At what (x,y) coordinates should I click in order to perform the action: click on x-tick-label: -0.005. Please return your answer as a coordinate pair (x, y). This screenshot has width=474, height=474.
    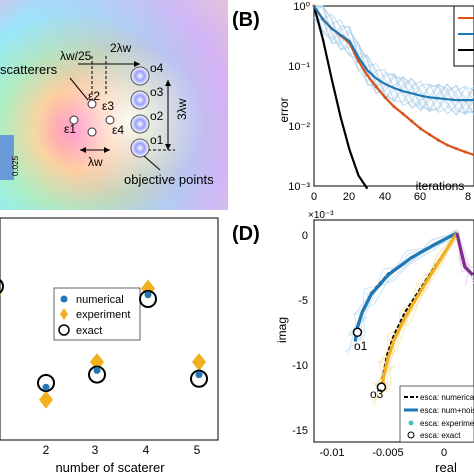
    Looking at the image, I should click on (387, 453).